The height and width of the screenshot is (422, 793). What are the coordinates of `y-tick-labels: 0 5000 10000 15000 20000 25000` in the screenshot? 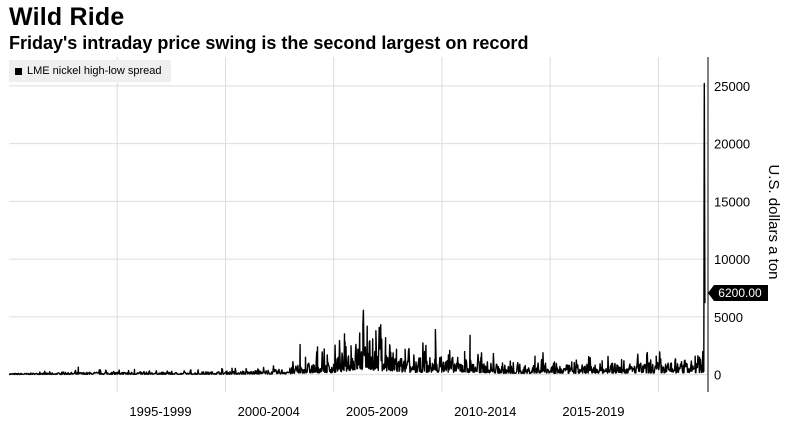 It's located at (732, 231).